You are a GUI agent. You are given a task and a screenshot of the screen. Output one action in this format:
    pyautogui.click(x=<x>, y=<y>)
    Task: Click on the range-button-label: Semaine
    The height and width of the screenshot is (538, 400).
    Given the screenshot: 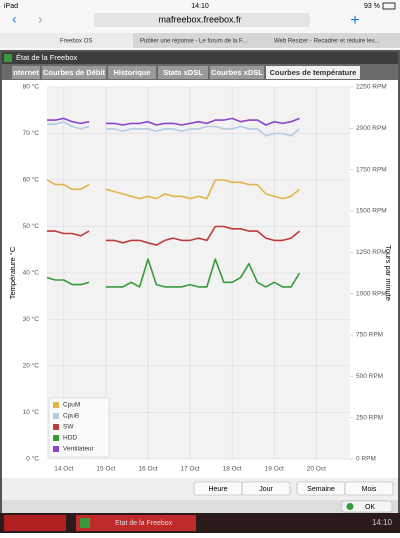 What is the action you would take?
    pyautogui.click(x=321, y=489)
    